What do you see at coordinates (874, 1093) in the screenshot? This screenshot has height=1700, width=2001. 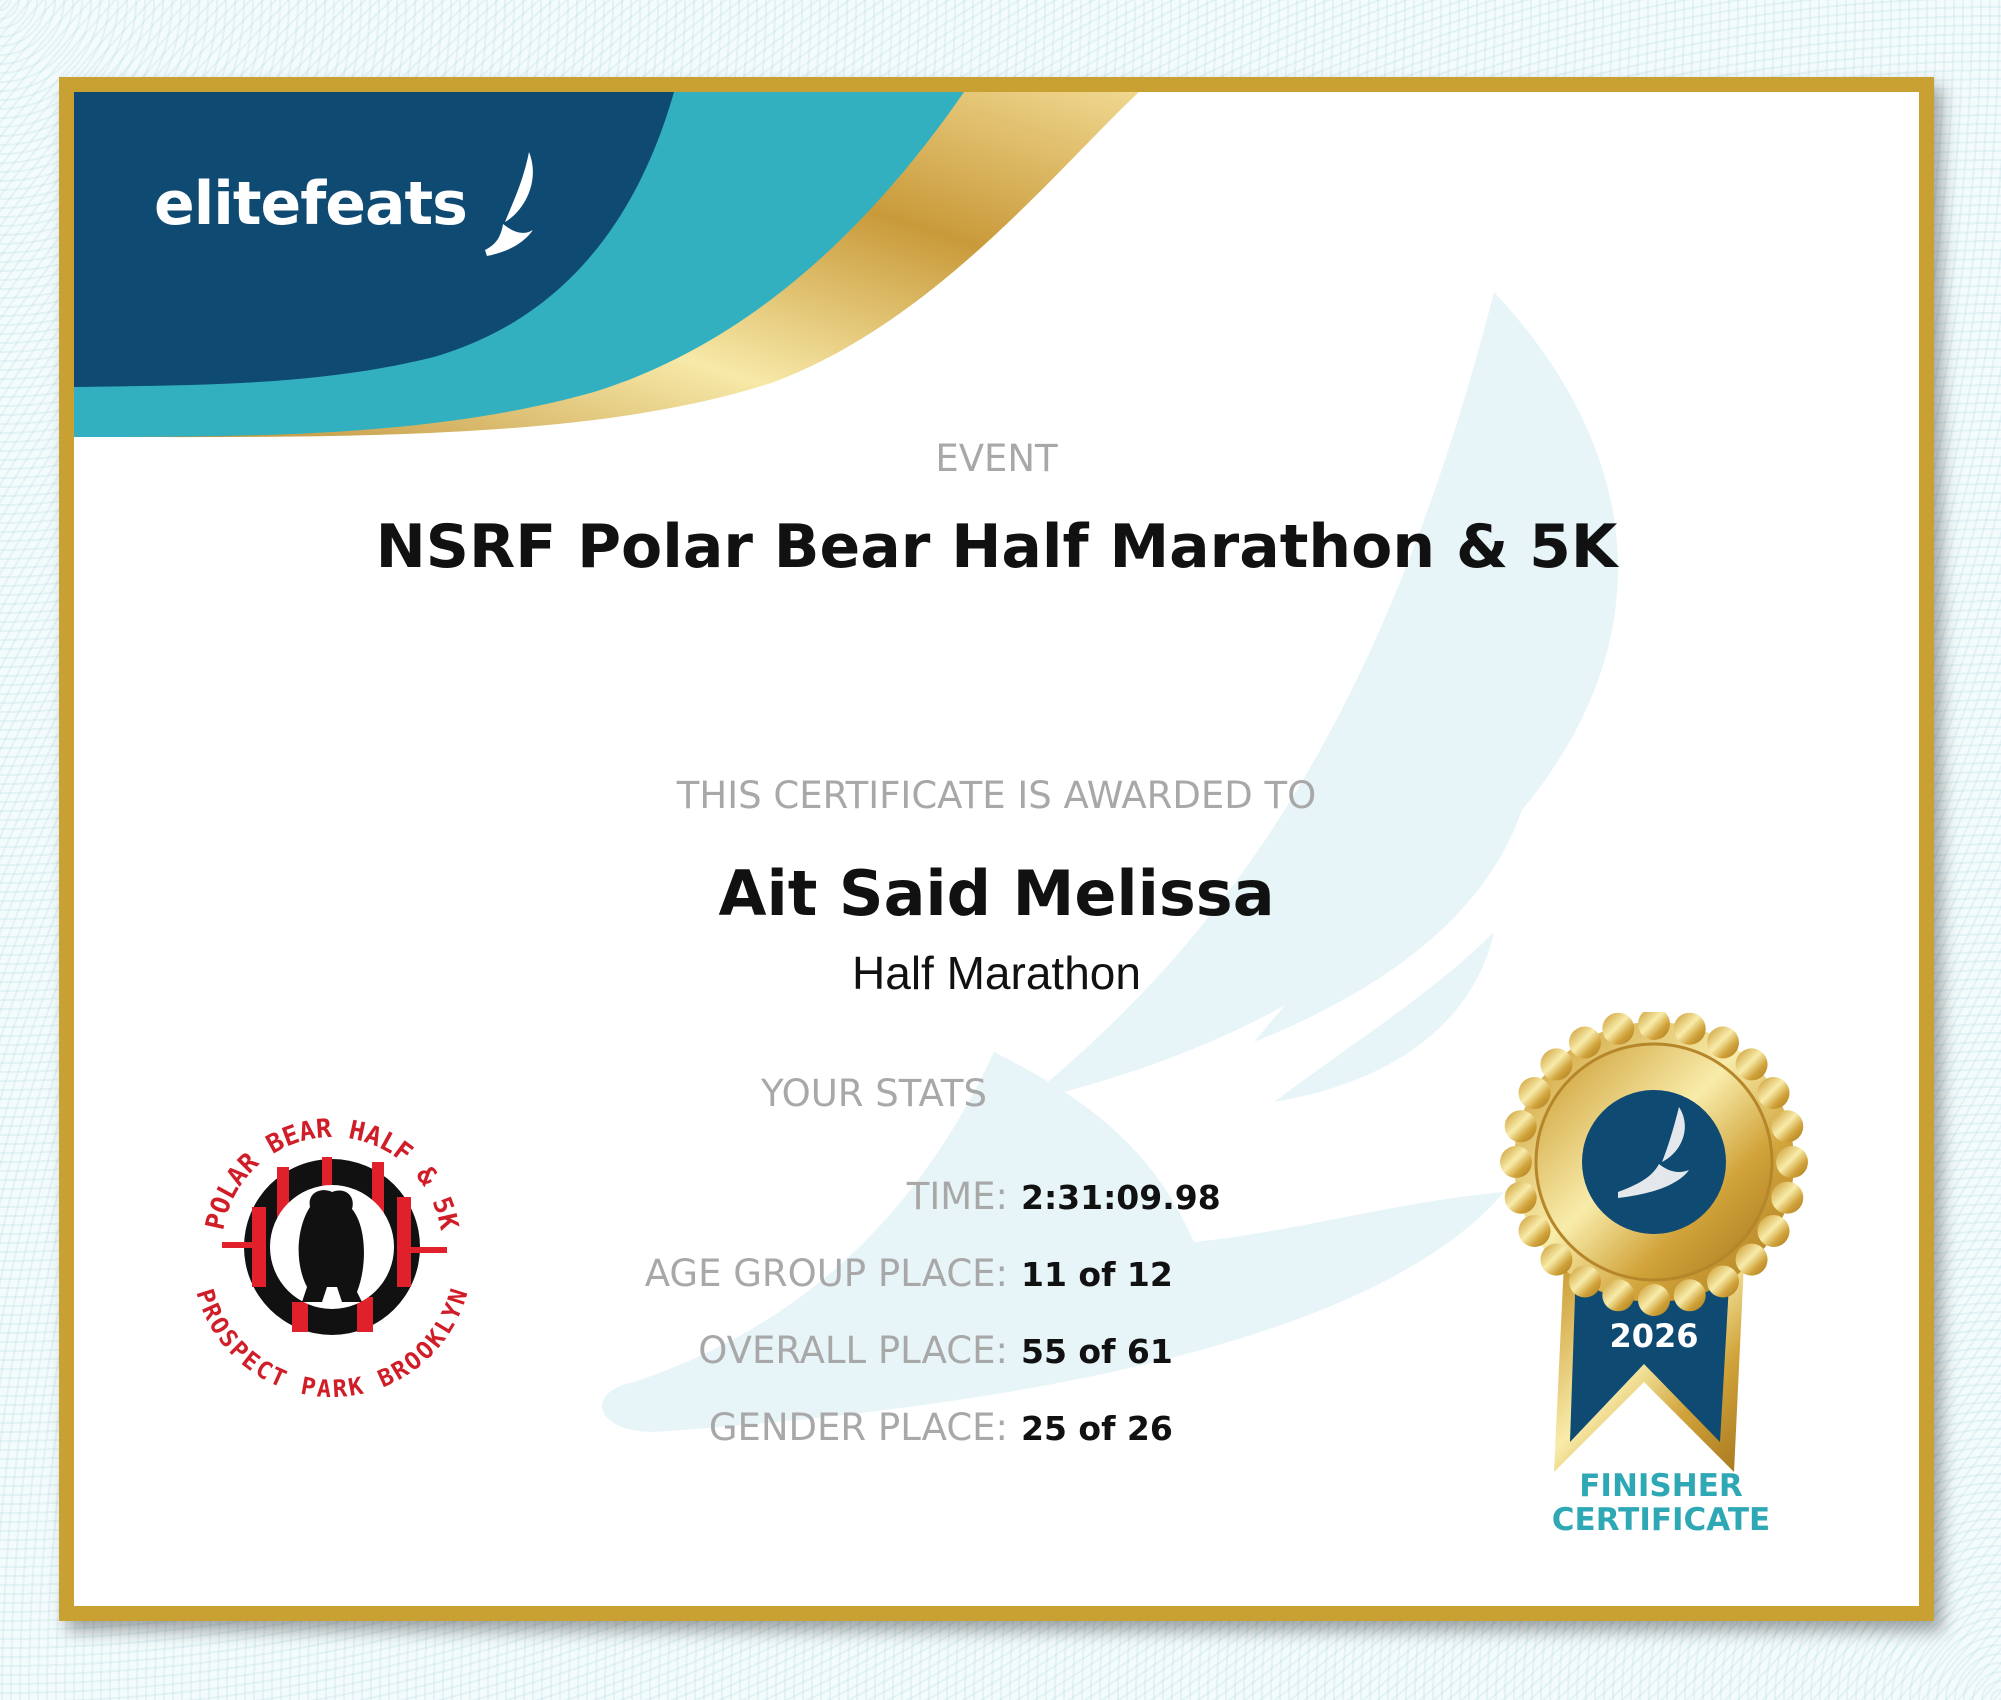 I see `stats-title: YOUR STATS` at bounding box center [874, 1093].